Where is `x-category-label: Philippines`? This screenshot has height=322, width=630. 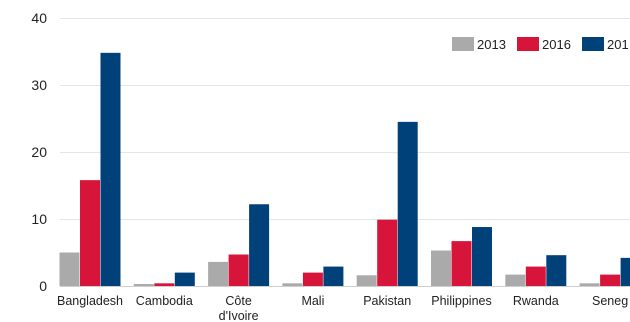 x-category-label: Philippines is located at coordinates (461, 301).